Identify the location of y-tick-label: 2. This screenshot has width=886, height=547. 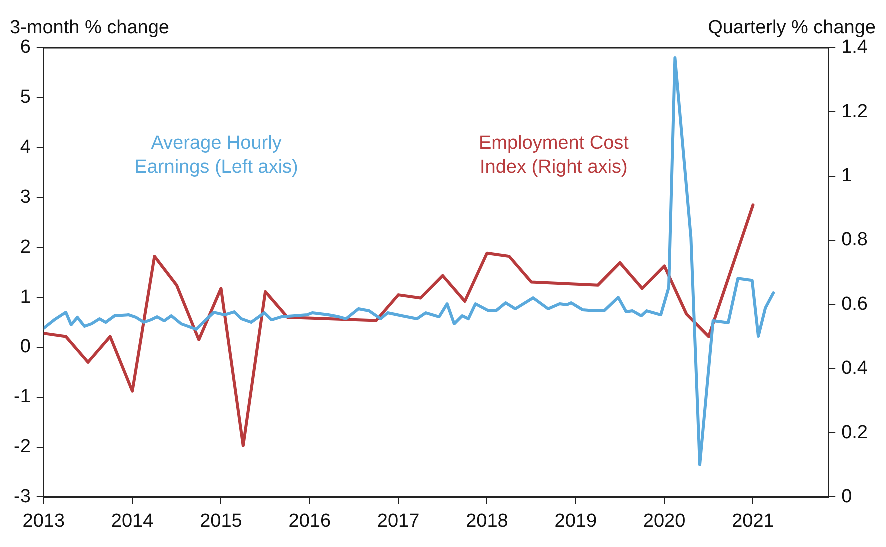
(25, 247).